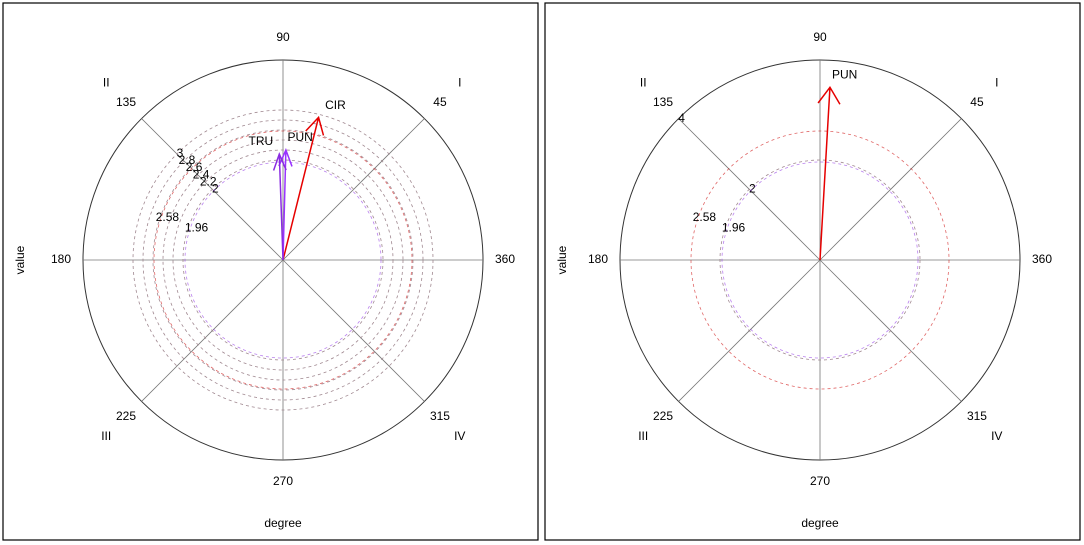 This screenshot has height=545, width=1084. What do you see at coordinates (201, 174) in the screenshot?
I see `r-tick-label: 2.4` at bounding box center [201, 174].